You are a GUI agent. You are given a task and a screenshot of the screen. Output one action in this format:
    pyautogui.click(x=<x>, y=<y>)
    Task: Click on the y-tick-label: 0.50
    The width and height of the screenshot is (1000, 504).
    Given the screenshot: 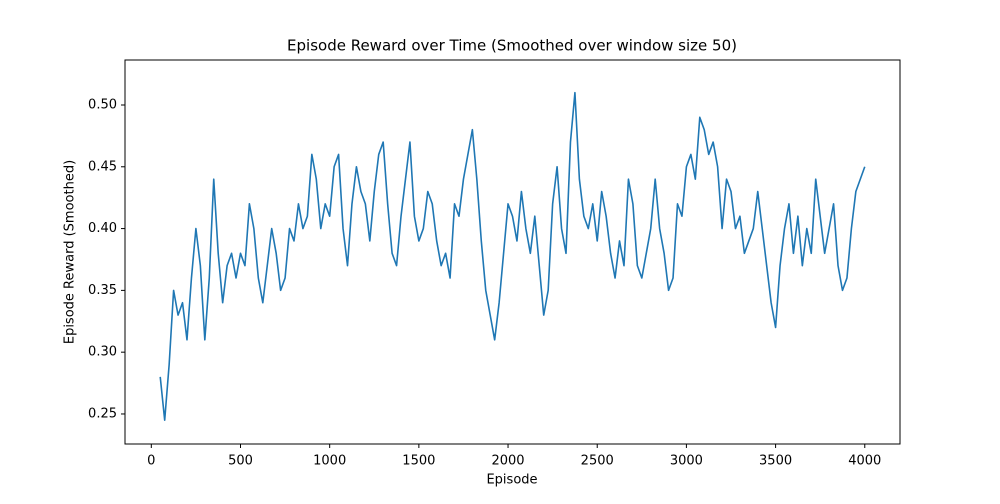 What is the action you would take?
    pyautogui.click(x=102, y=104)
    